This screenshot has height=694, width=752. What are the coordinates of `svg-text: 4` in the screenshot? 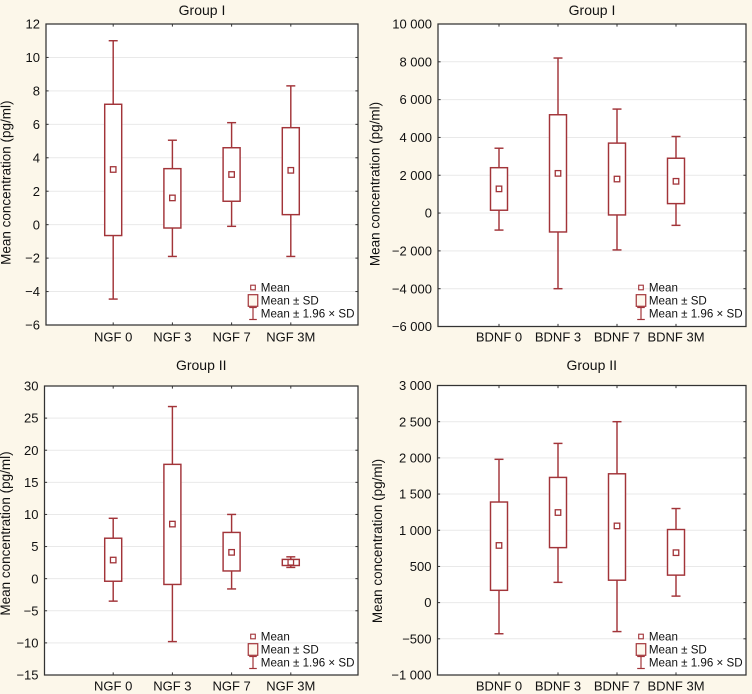 It's located at (36, 157).